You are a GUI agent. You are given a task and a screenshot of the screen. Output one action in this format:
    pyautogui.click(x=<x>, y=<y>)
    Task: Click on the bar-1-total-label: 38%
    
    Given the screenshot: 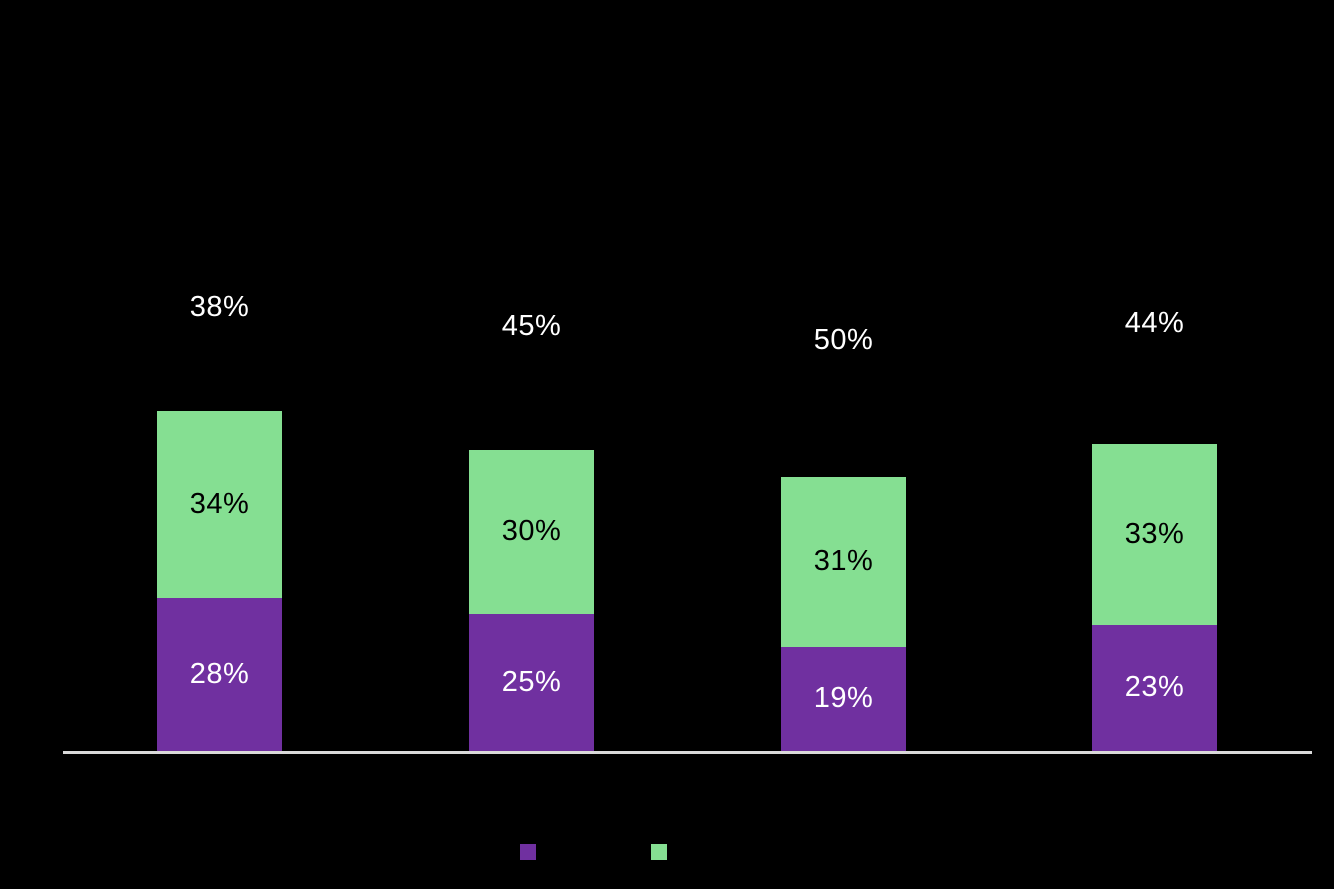 What is the action you would take?
    pyautogui.click(x=219, y=306)
    